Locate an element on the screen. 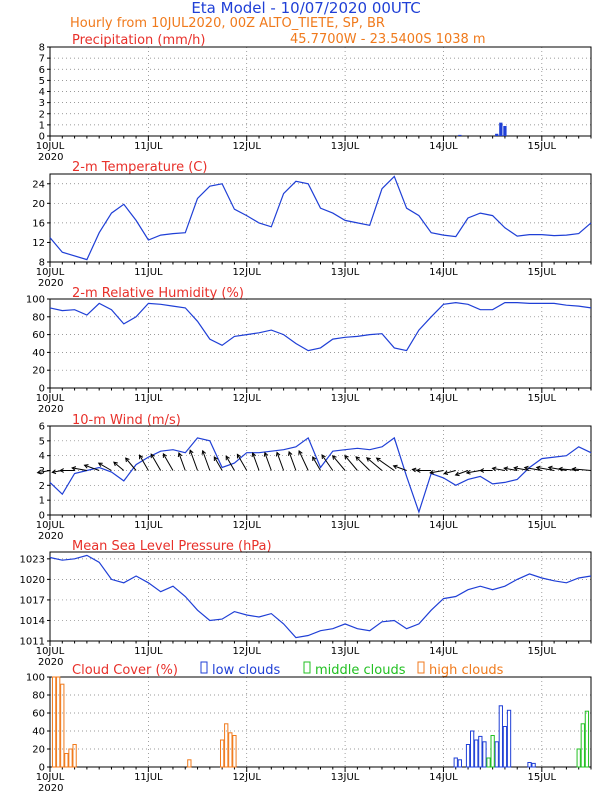 This screenshot has height=792, width=612. y-tick-label: 0 is located at coordinates (42, 768).